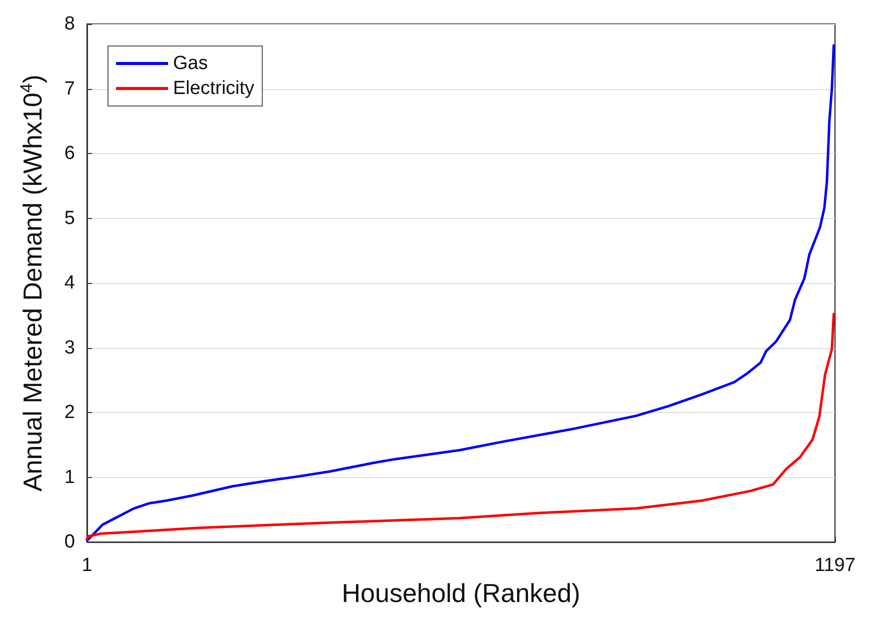  Describe the element at coordinates (835, 565) in the screenshot. I see `x-tick-label: 1197` at that location.